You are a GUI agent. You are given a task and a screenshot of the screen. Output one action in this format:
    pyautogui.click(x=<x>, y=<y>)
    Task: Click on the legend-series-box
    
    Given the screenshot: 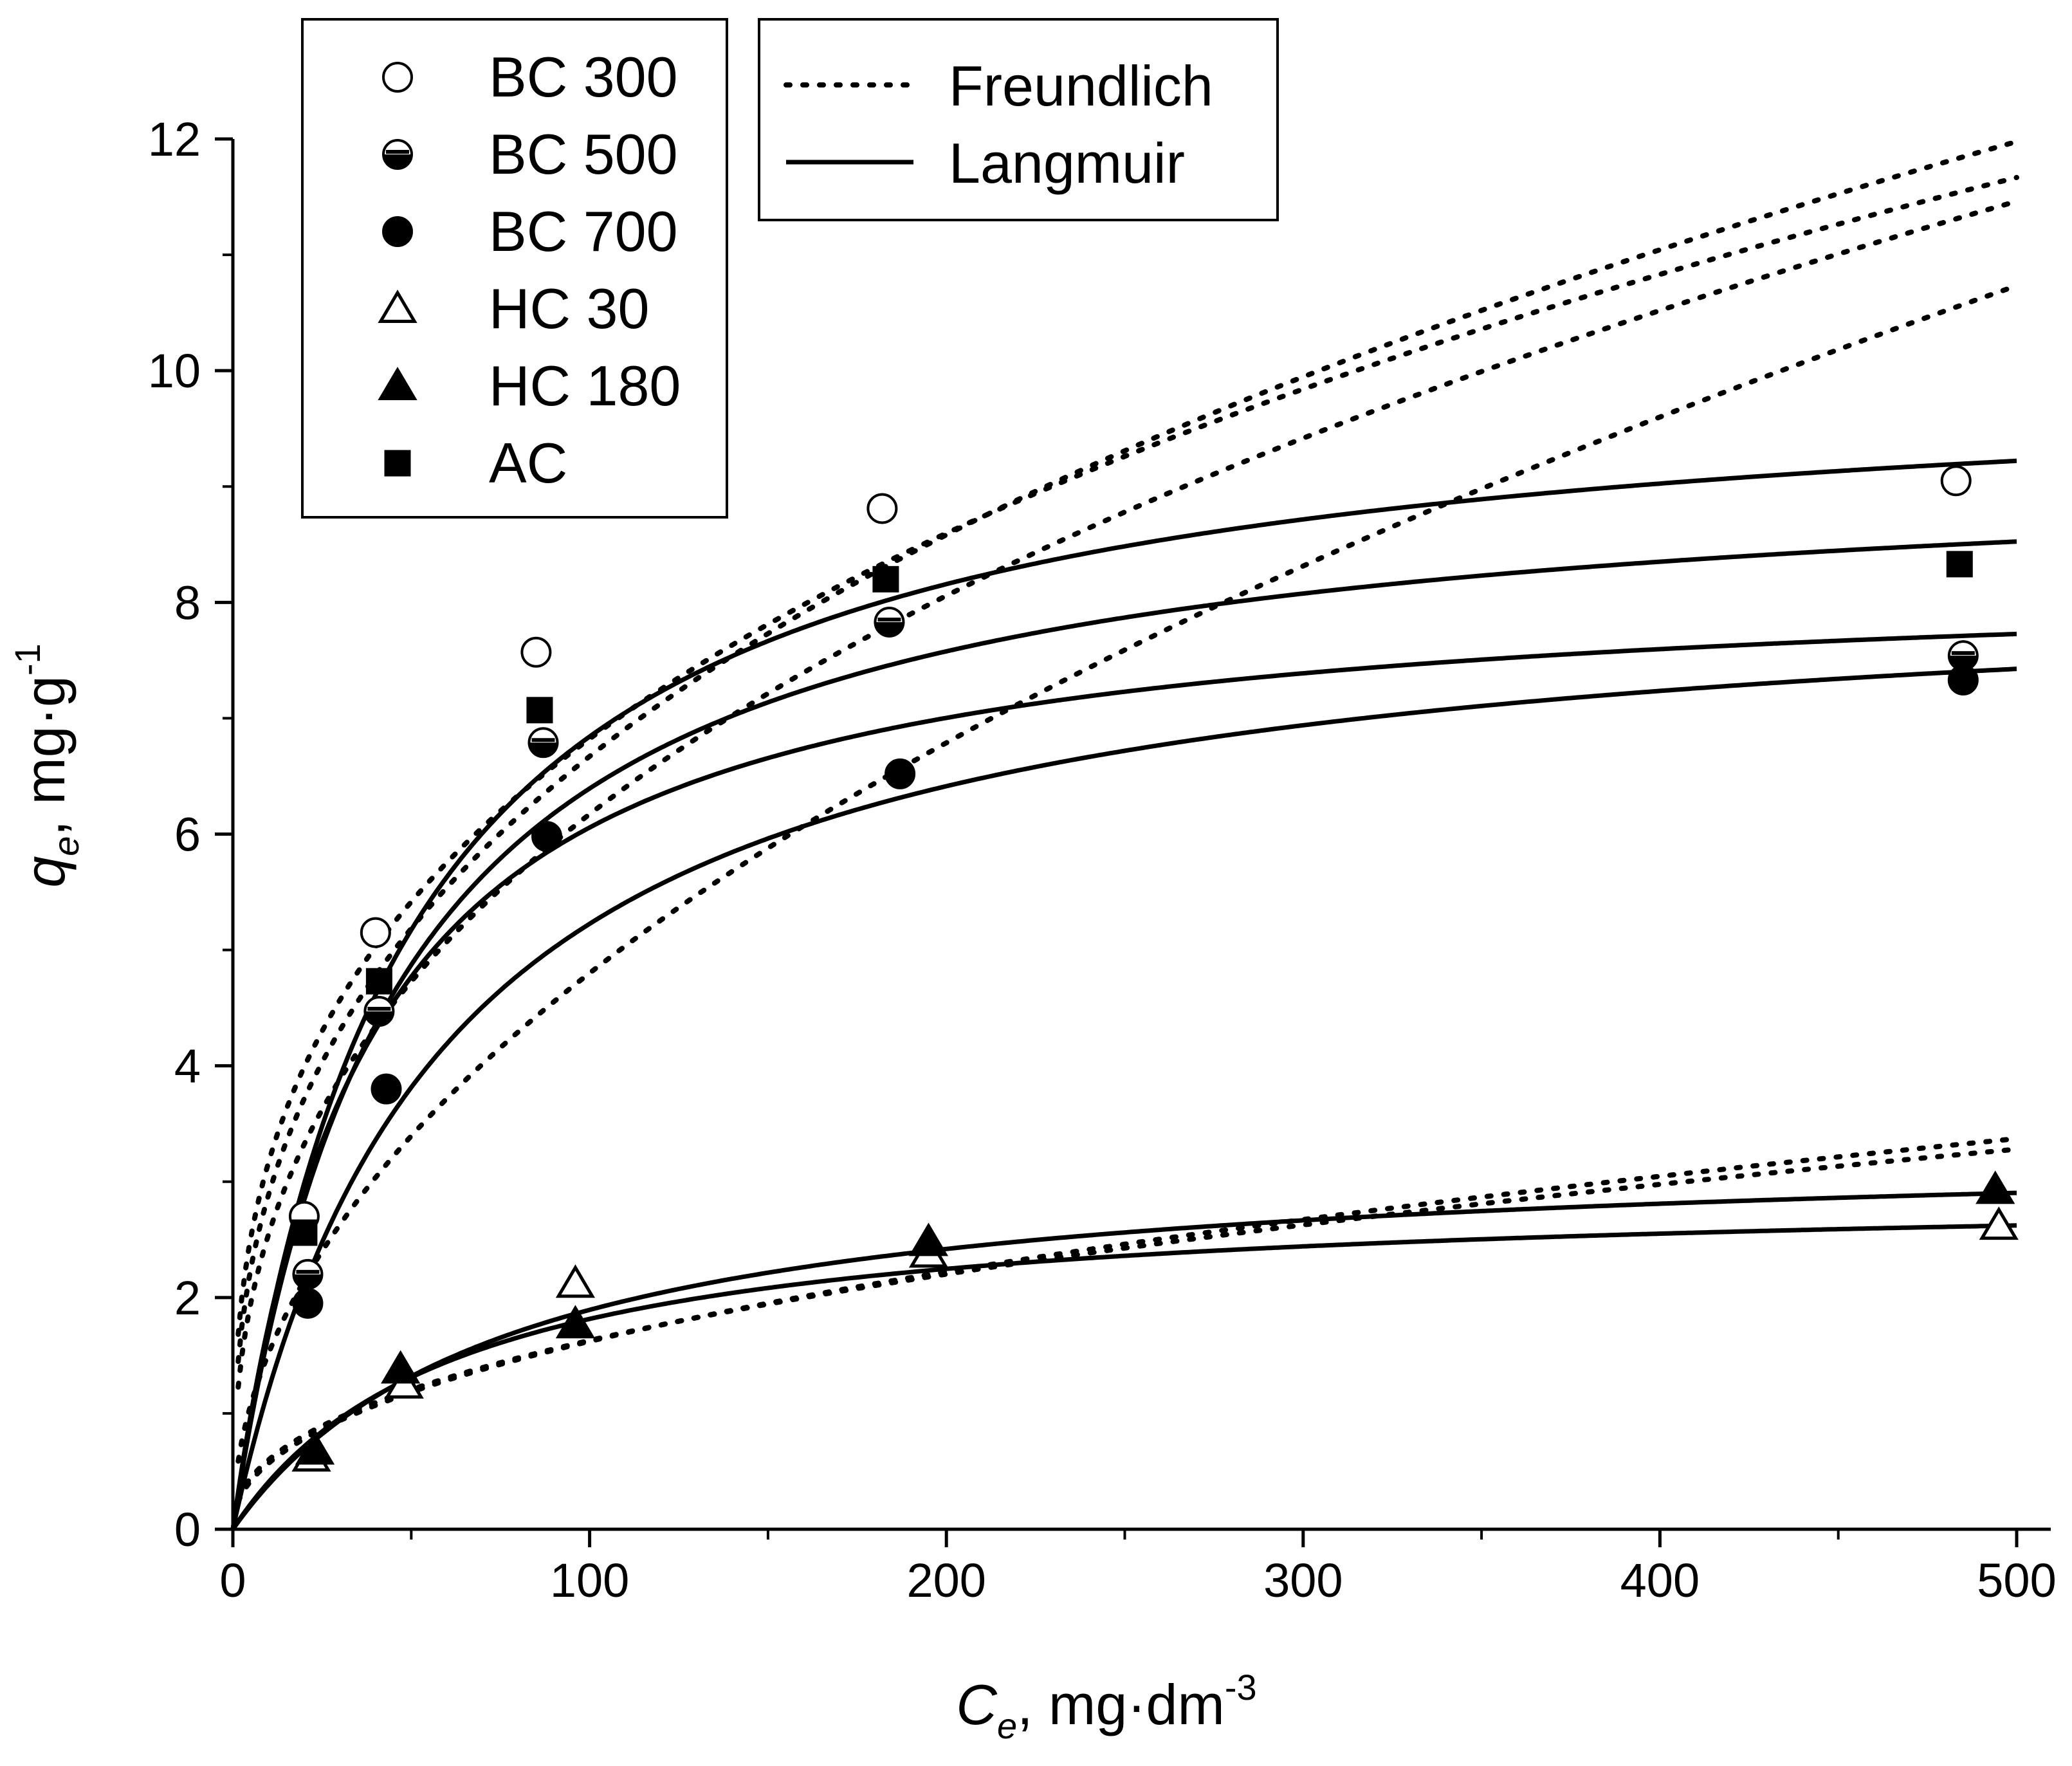 What is the action you would take?
    pyautogui.click(x=514, y=268)
    